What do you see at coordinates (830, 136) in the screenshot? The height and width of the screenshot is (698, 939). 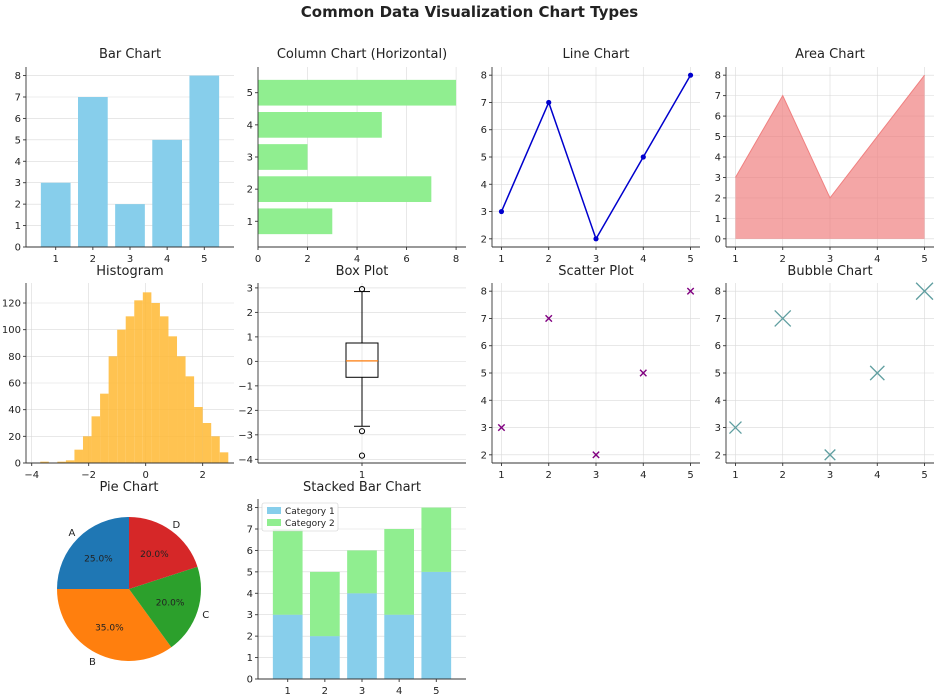 I see `area-edge` at bounding box center [830, 136].